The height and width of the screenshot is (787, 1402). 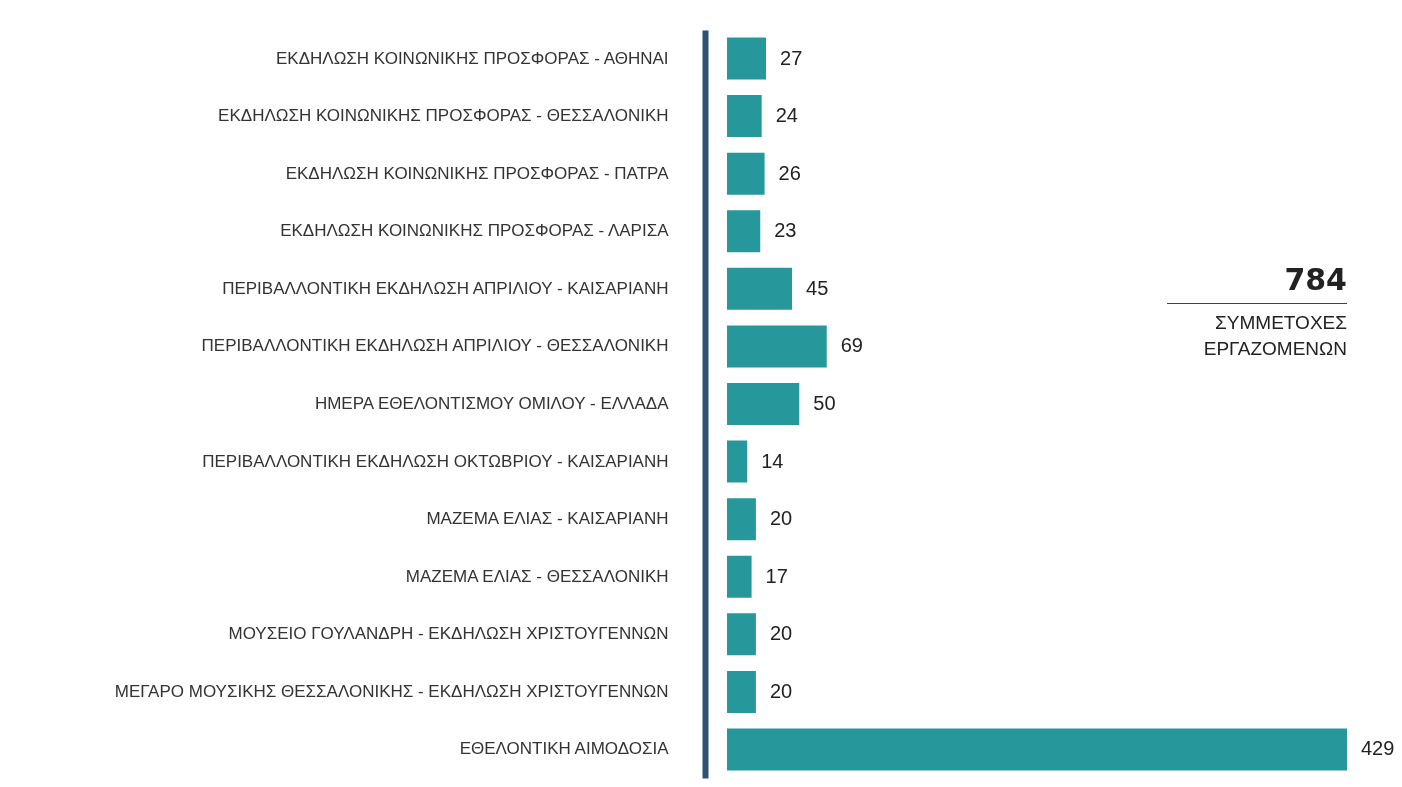 What do you see at coordinates (435, 346) in the screenshot?
I see `y-tick-label: ΠΕΡΙΒΑΛΛΟΝΤΙΚΗ ΕΚΔΗΛΩΣΗ ΑΠΡΙΛΙΟΥ - ΘΕΣΣΑΛΟΝΙΚΗ` at bounding box center [435, 346].